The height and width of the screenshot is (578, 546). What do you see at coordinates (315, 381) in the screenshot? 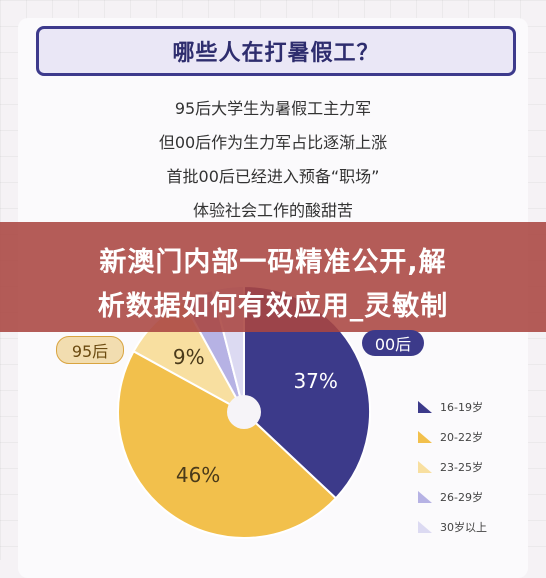
I see `slice-value-label: 37%` at bounding box center [315, 381].